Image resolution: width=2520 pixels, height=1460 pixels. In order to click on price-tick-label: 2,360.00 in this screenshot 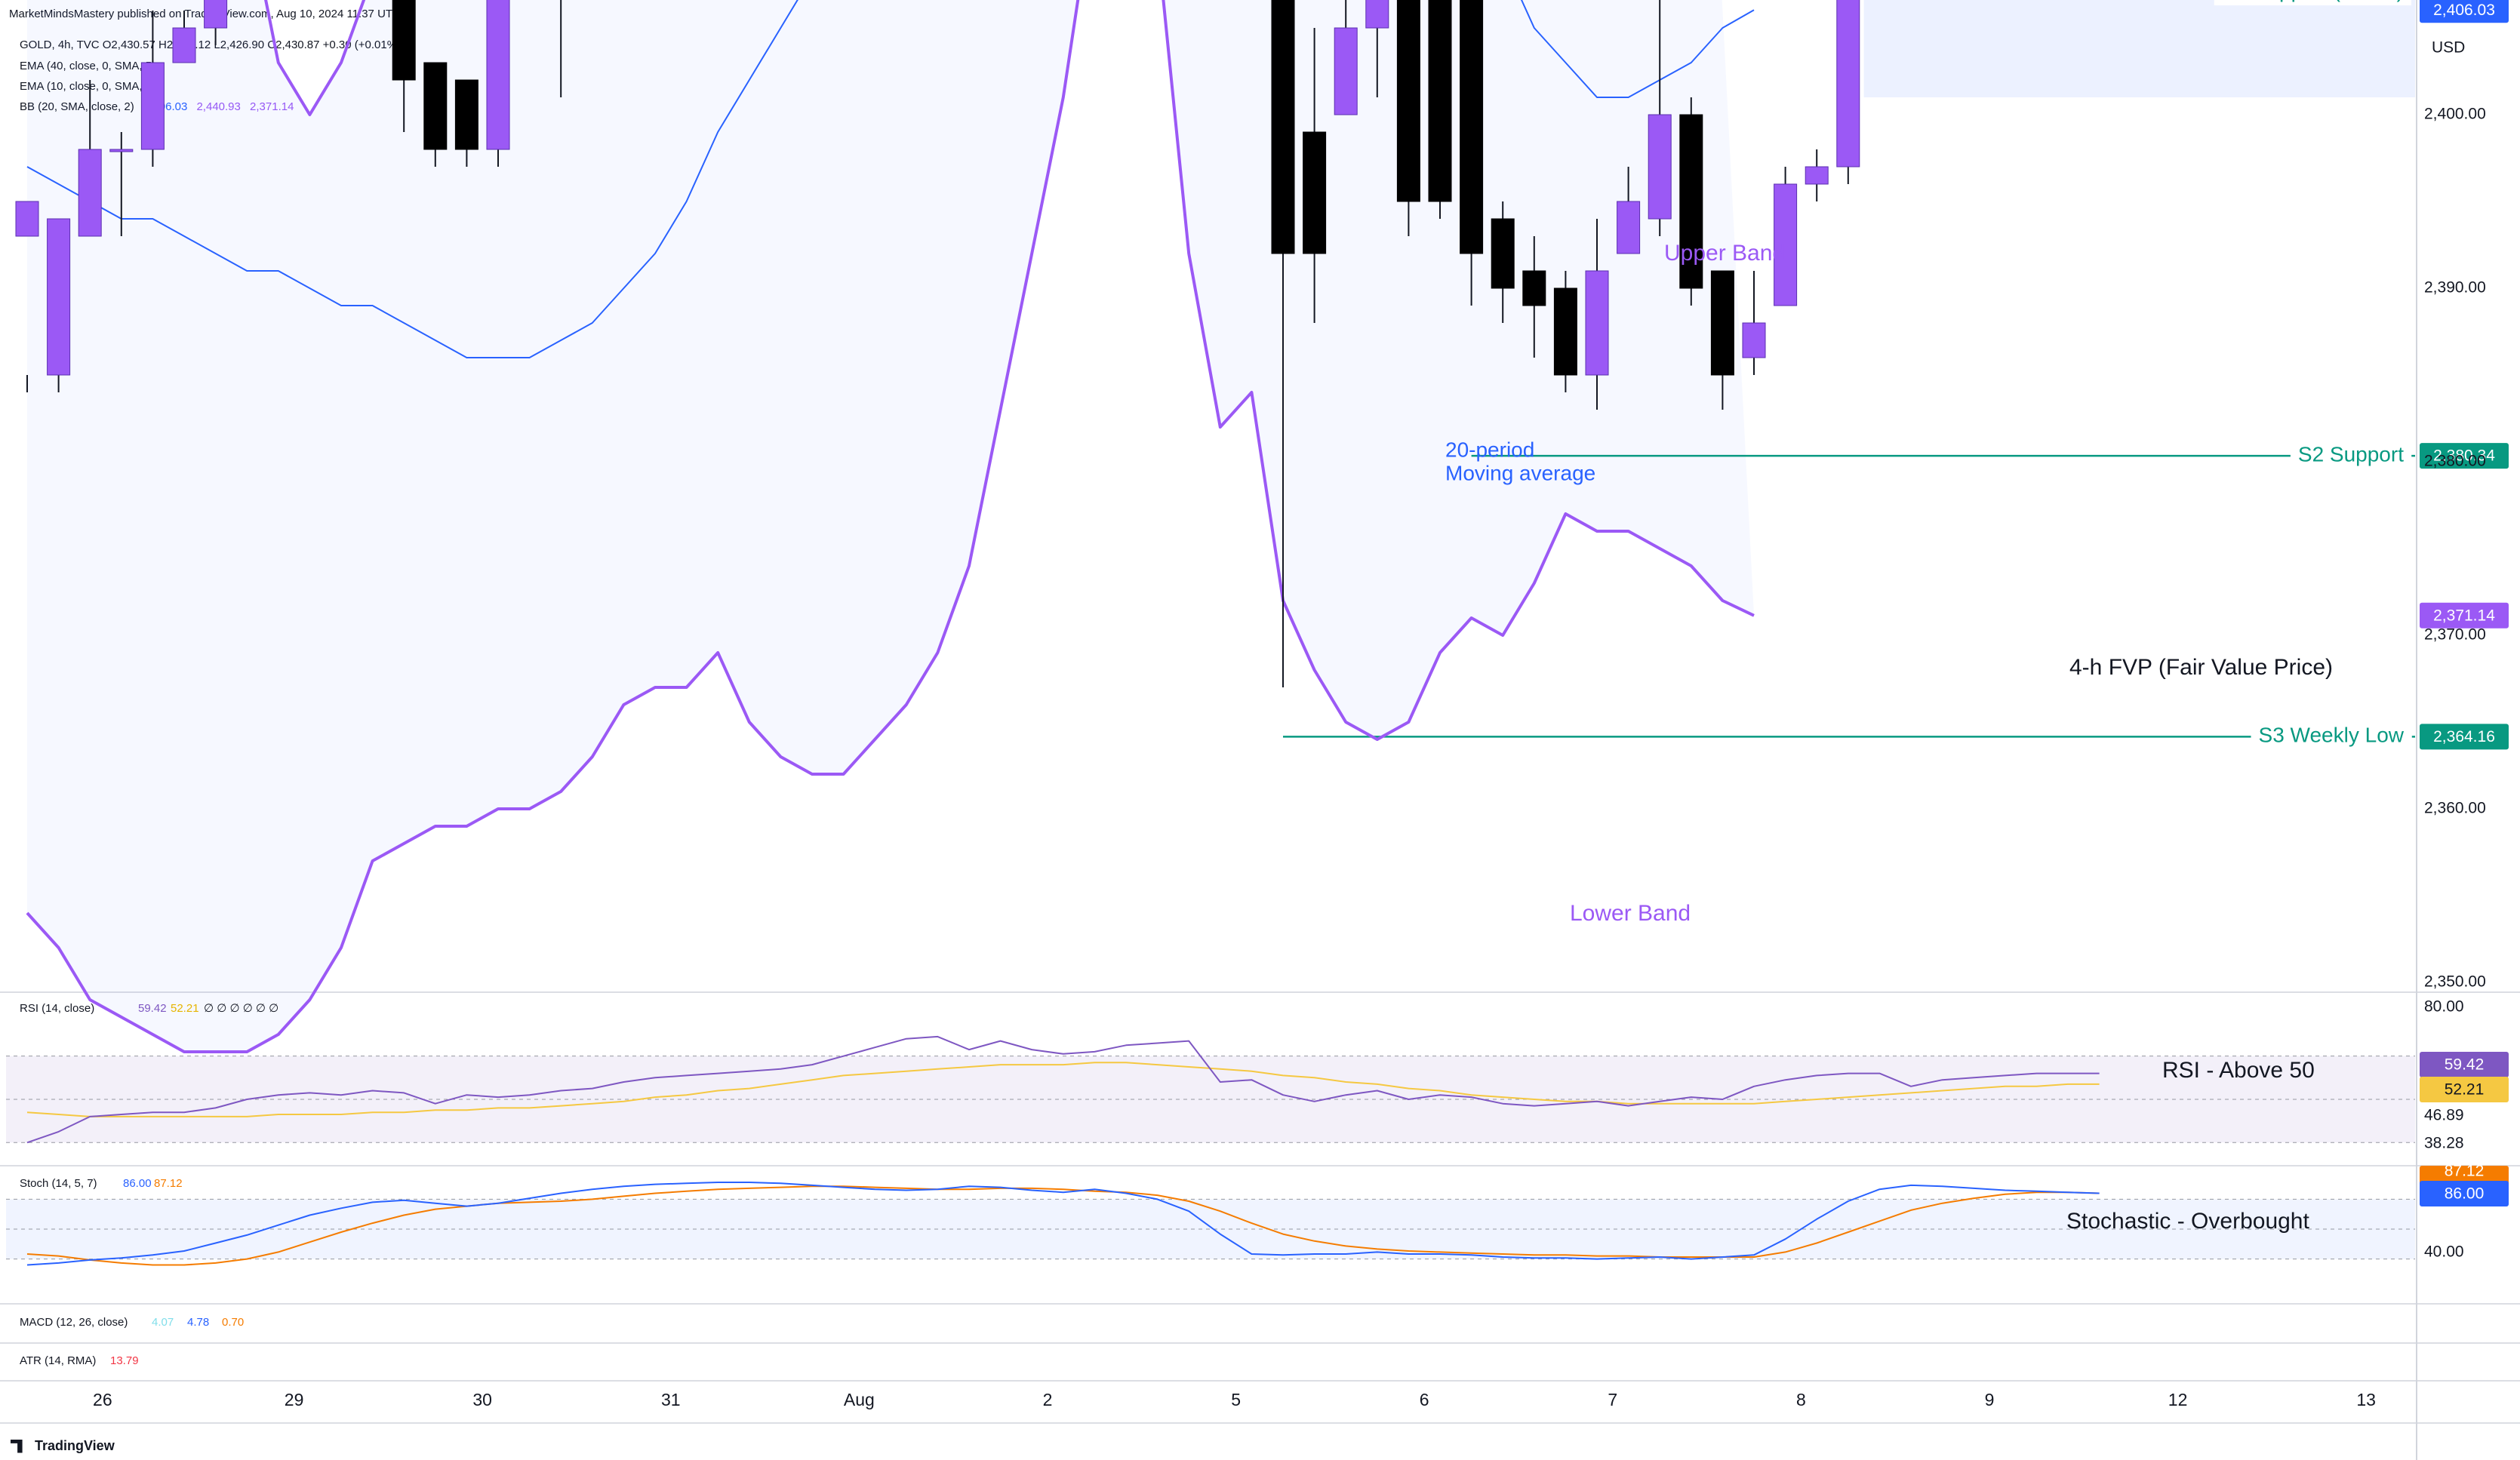, I will do `click(2455, 808)`.